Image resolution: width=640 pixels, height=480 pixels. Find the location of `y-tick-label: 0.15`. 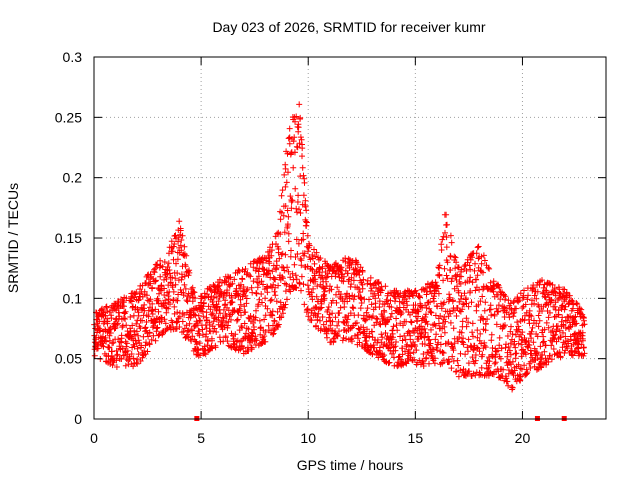

y-tick-label: 0.15 is located at coordinates (68, 238).